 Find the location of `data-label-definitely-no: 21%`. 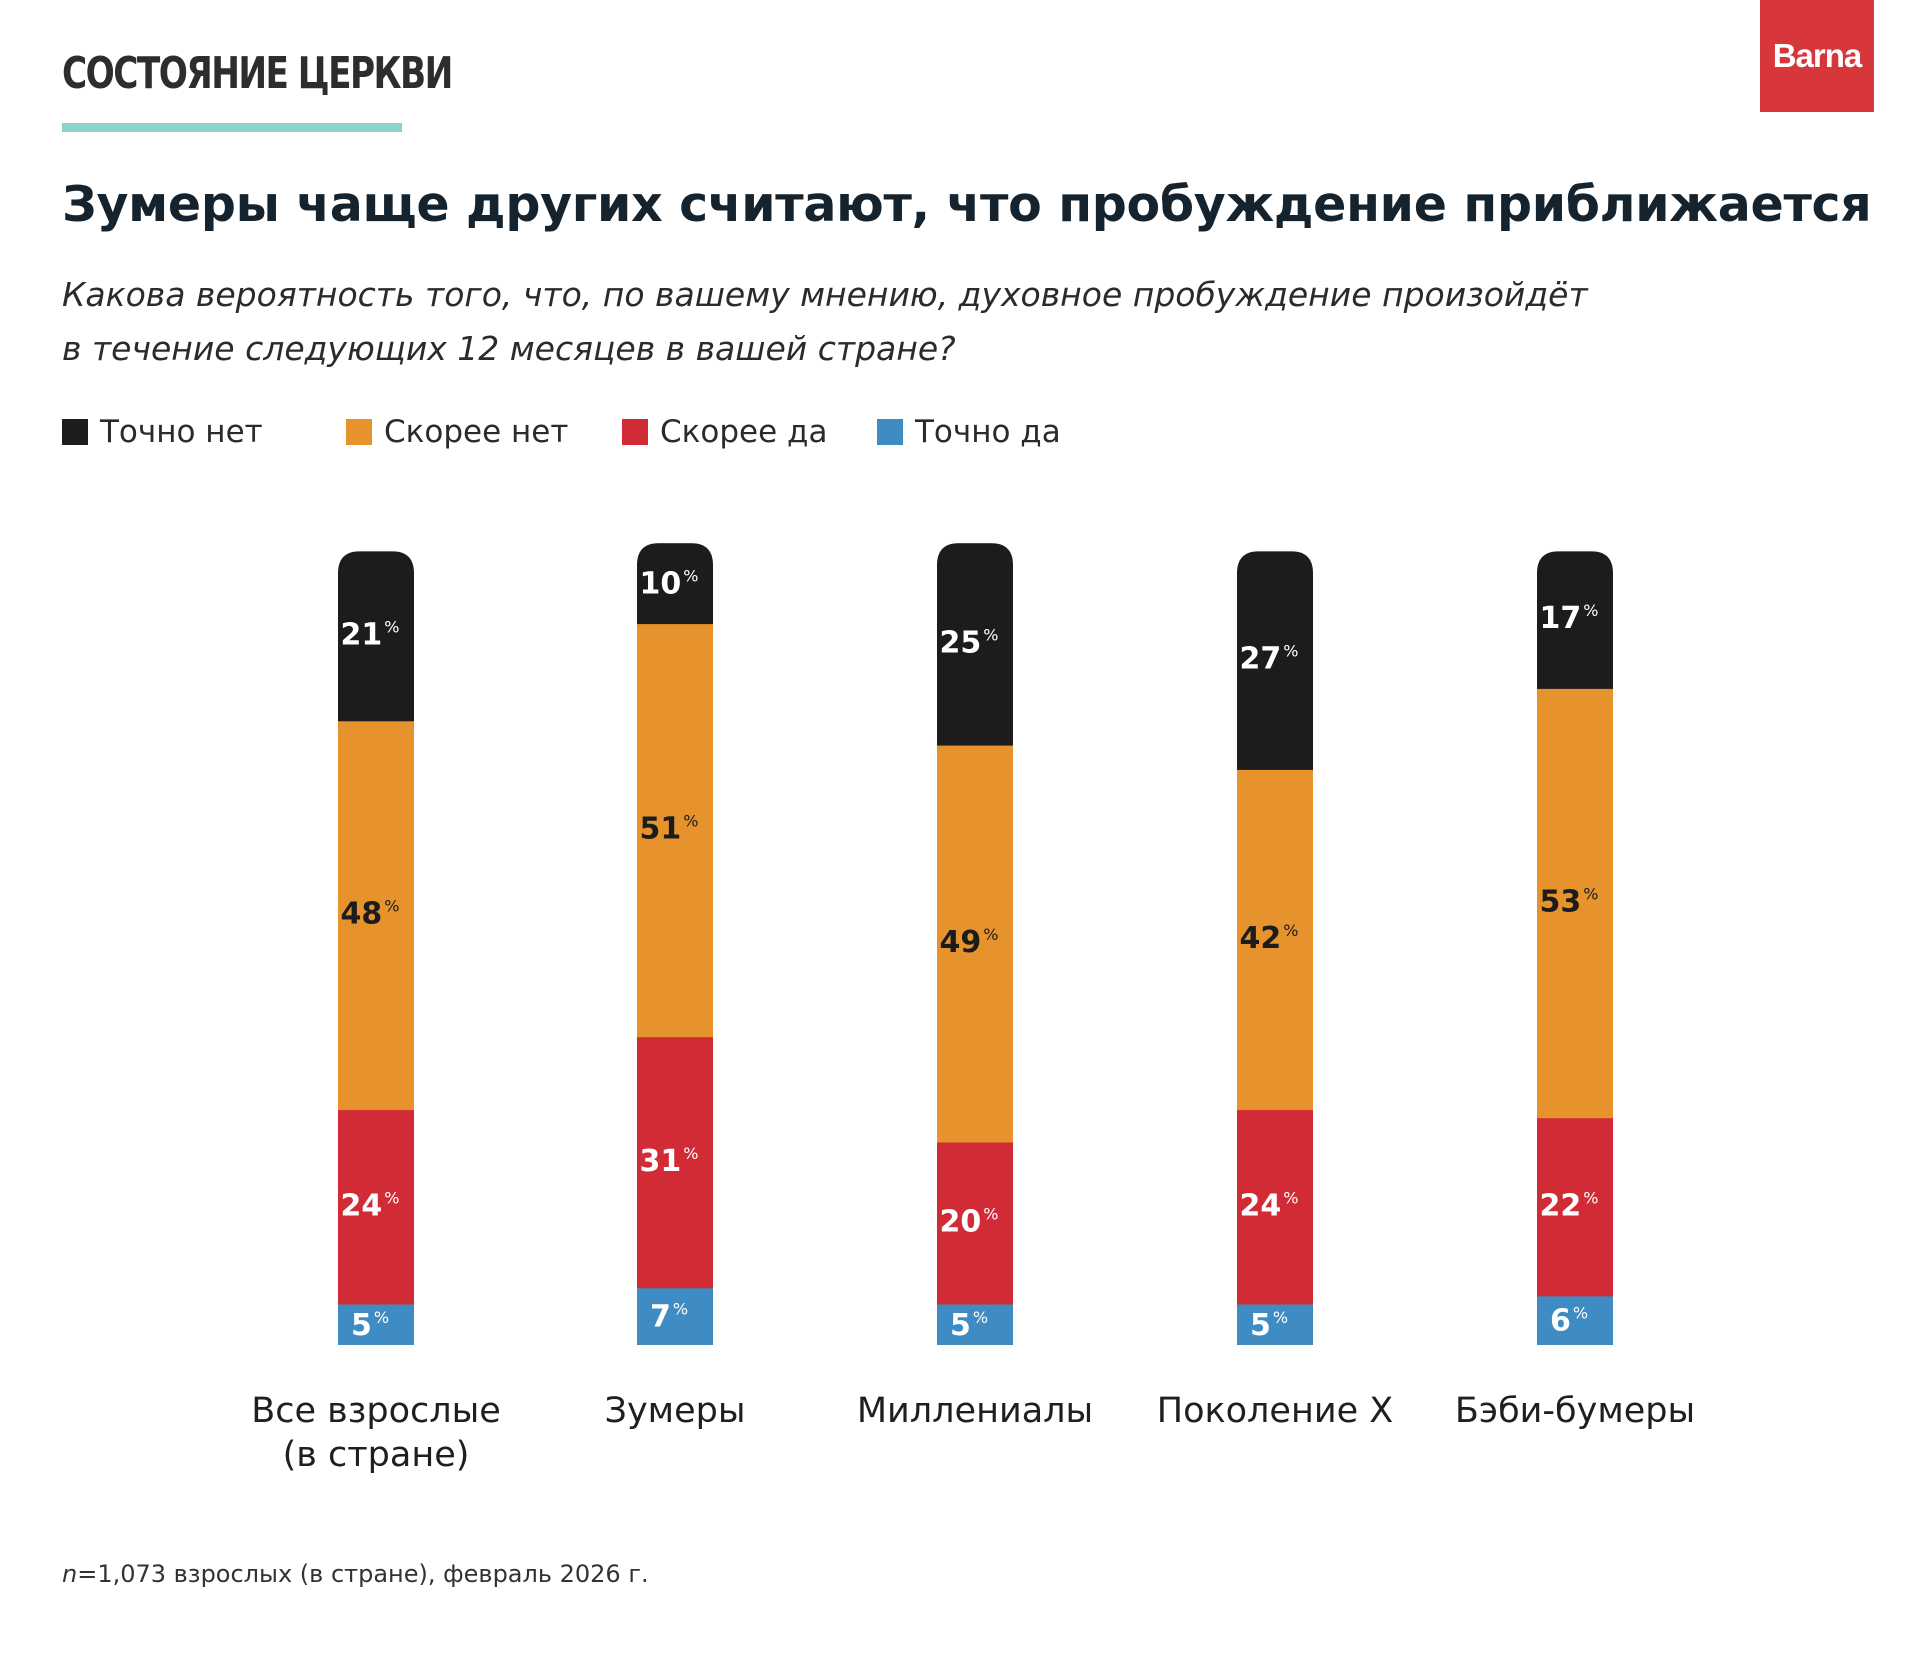

data-label-definitely-no: 21% is located at coordinates (370, 634).